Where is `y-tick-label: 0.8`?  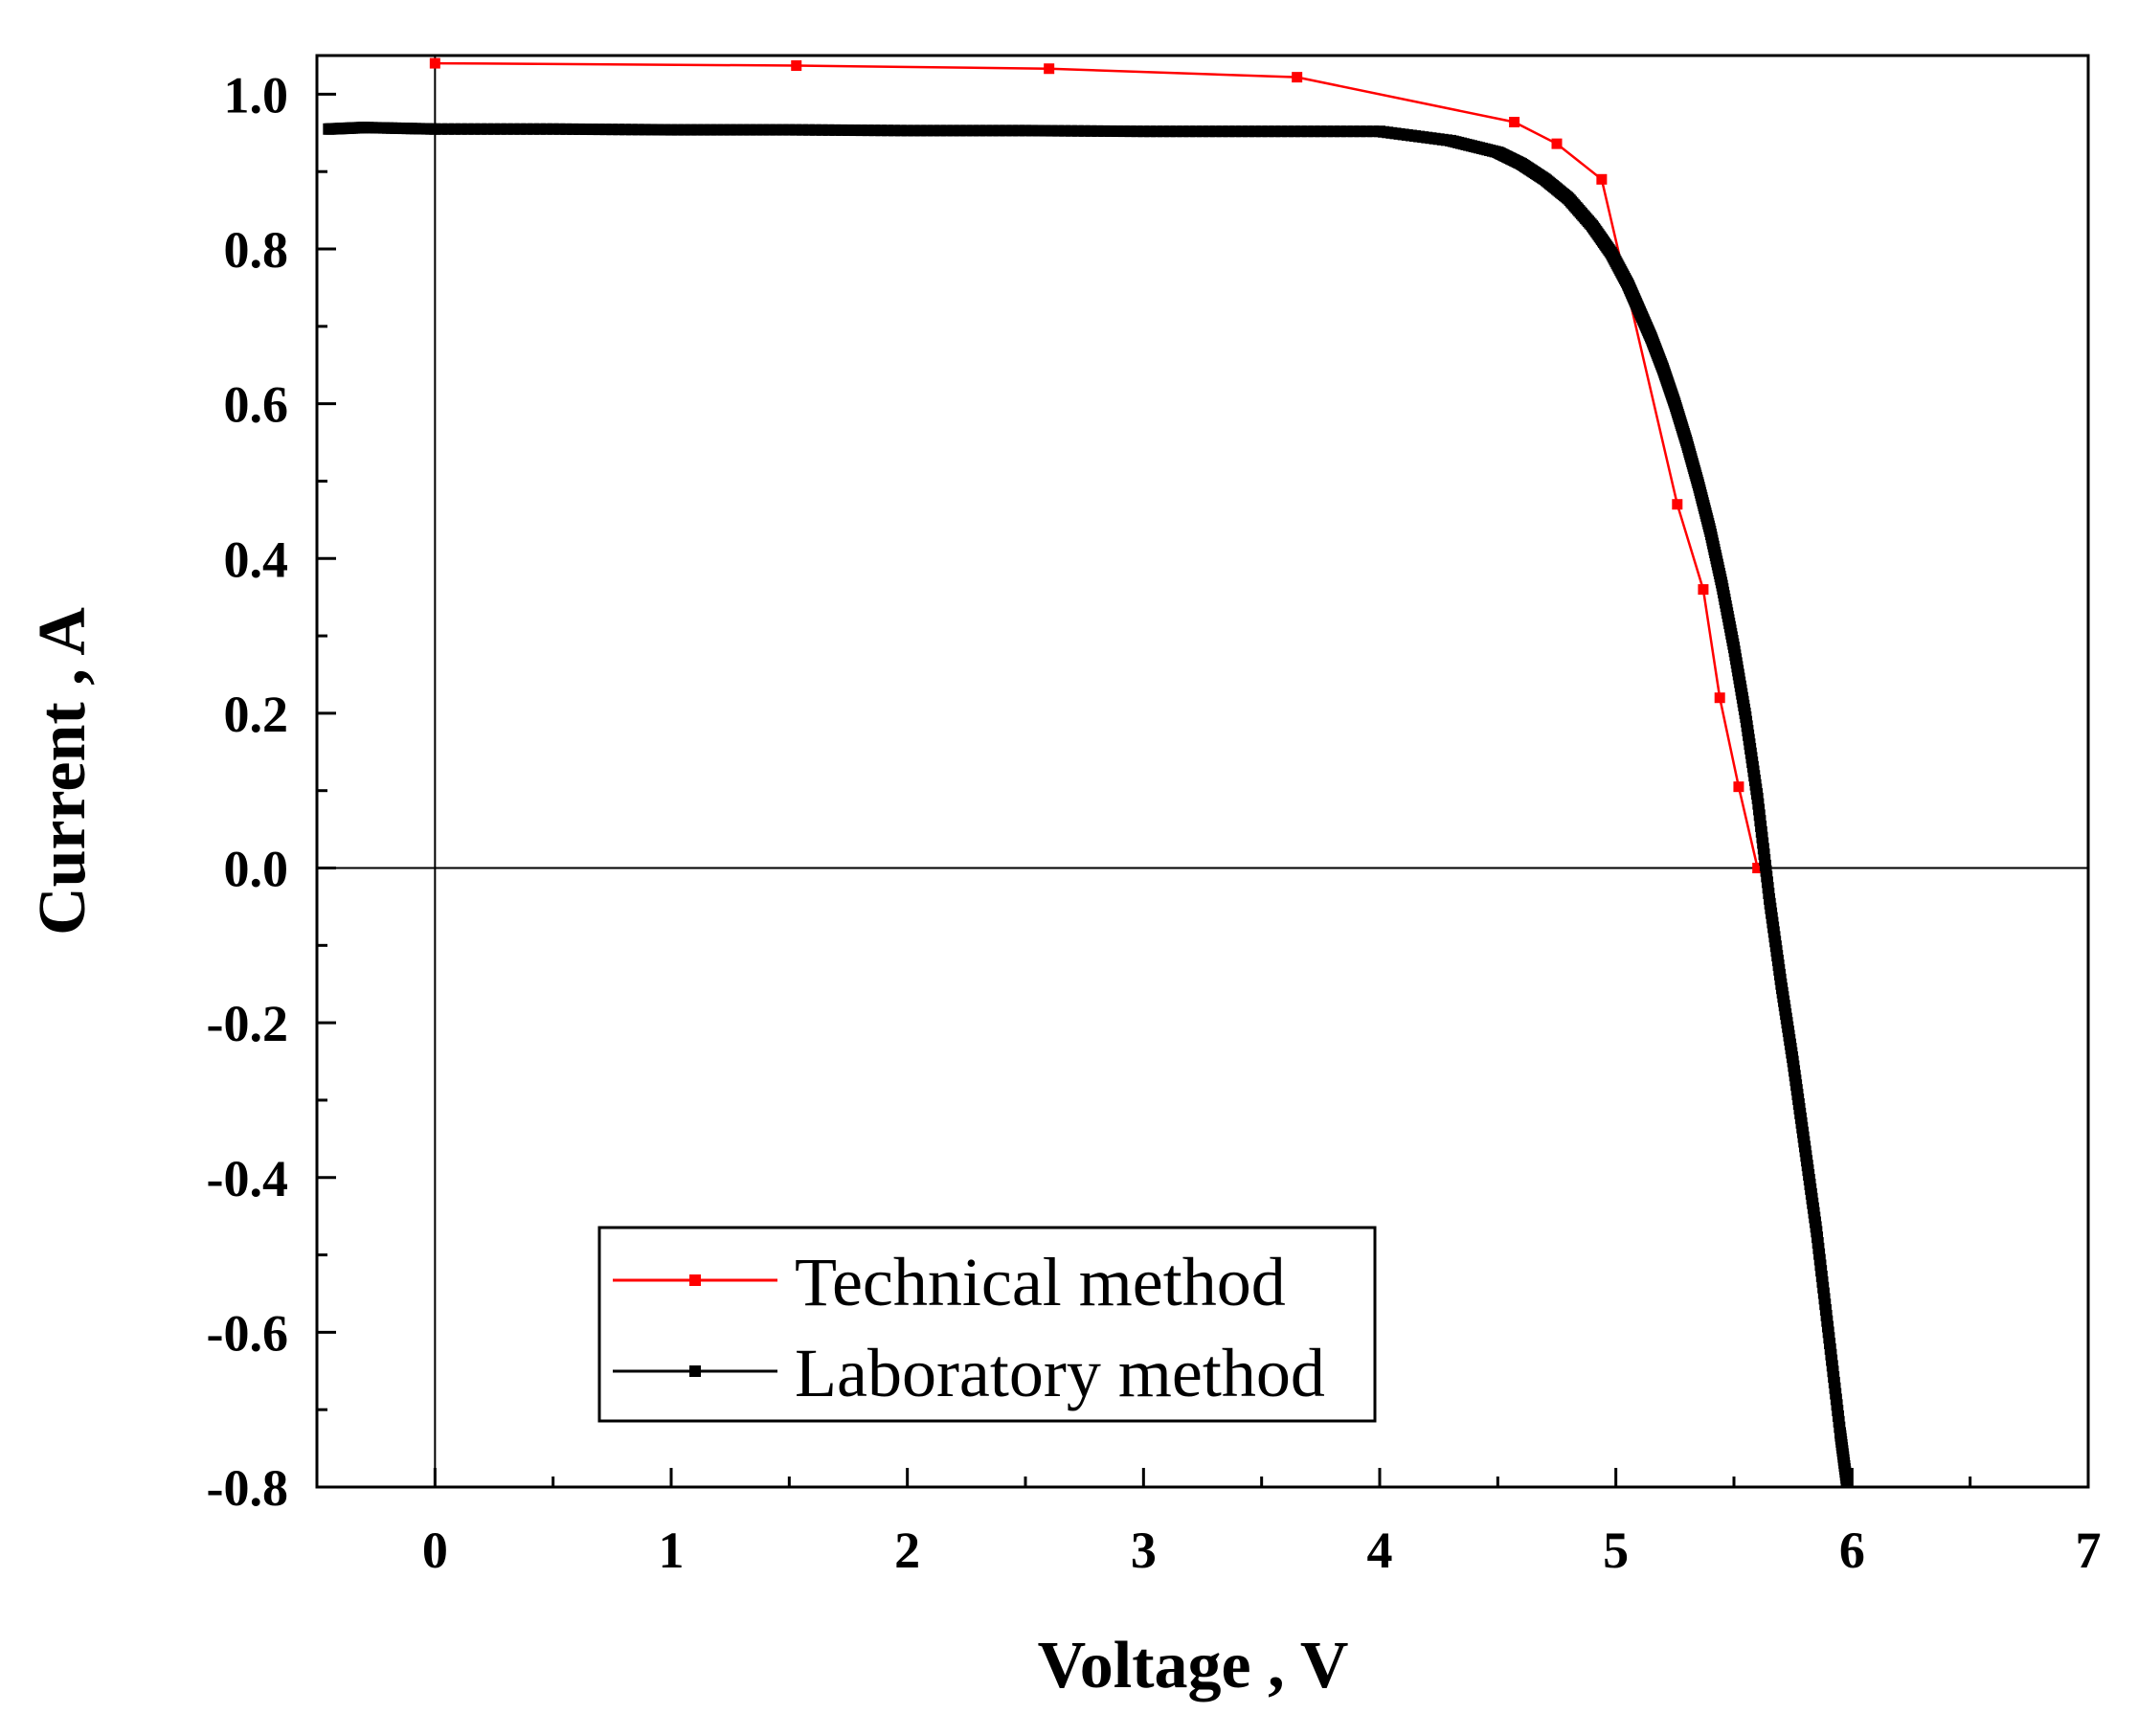 y-tick-label: 0.8 is located at coordinates (256, 250).